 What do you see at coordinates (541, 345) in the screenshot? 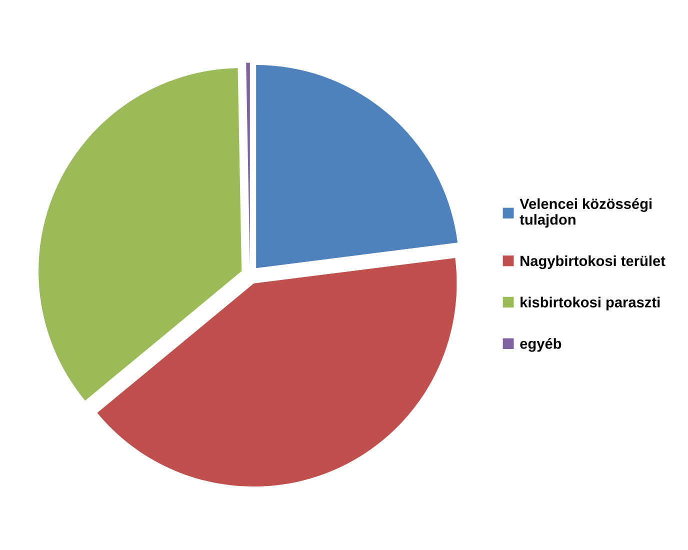
I see `legend-label: egyéb` at bounding box center [541, 345].